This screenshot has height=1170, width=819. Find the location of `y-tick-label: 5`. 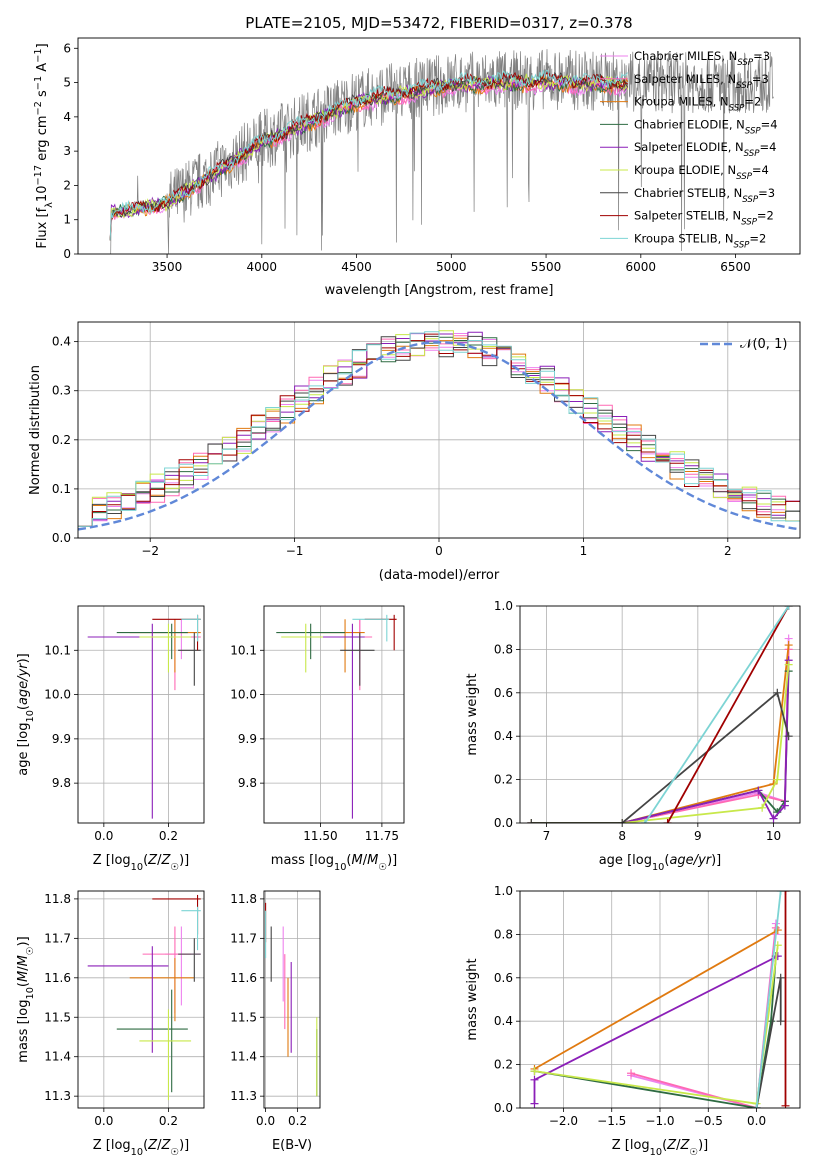

y-tick-label: 5 is located at coordinates (67, 83).